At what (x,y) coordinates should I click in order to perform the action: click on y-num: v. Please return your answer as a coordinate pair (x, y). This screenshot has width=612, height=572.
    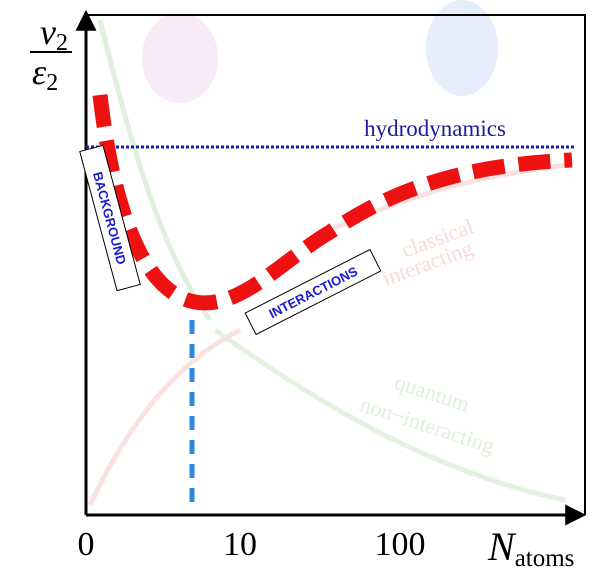
    Looking at the image, I should click on (48, 32).